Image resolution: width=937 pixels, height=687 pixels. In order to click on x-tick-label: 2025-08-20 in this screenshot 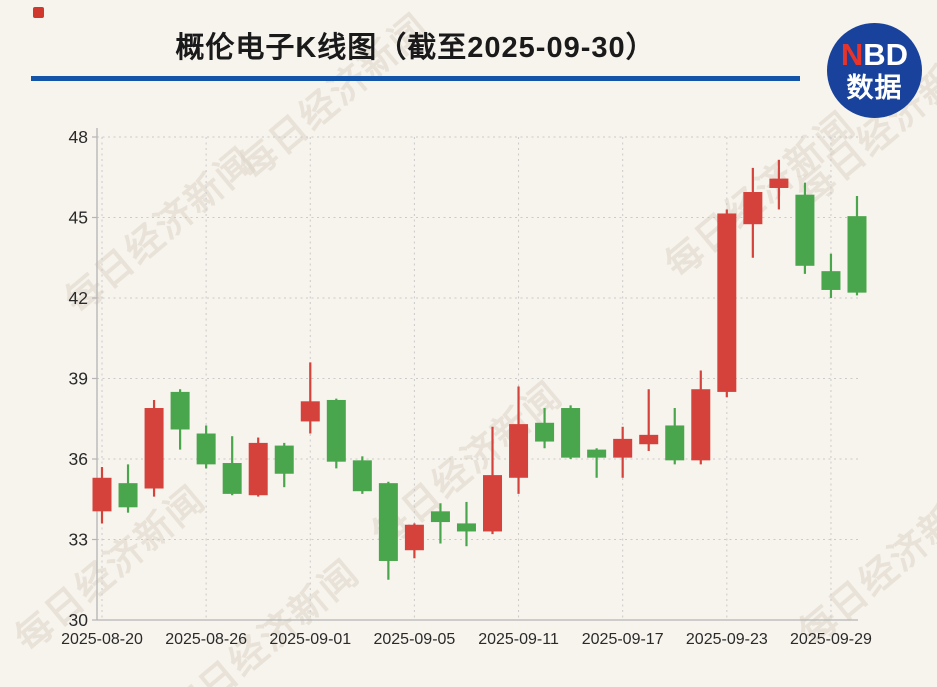, I will do `click(102, 639)`.